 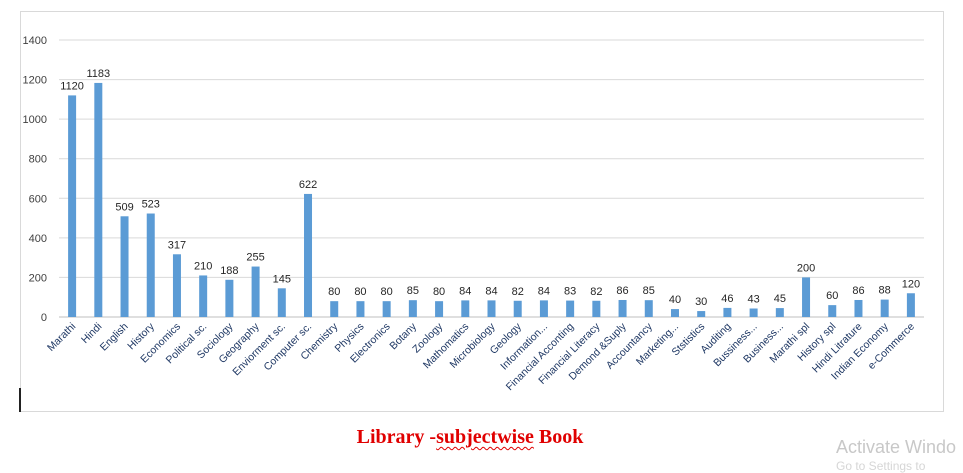 I want to click on data-label: 255, so click(x=255, y=258).